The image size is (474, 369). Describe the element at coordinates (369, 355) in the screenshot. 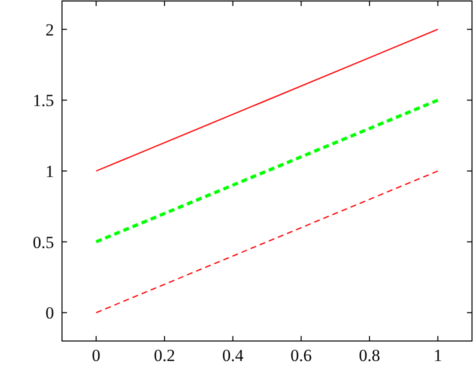

I see `x-tick-label: 0.8` at that location.